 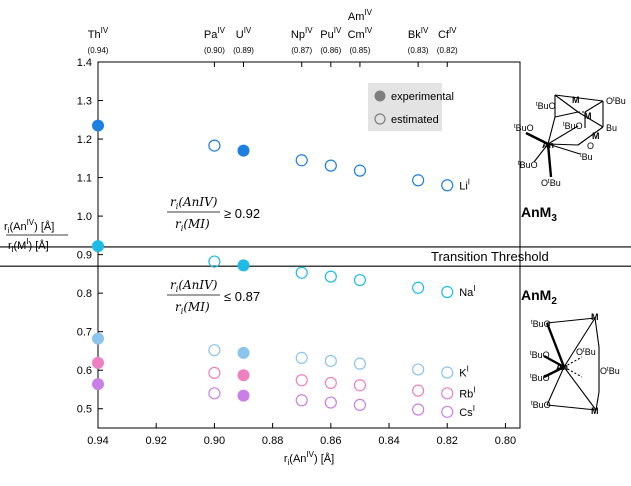 What do you see at coordinates (447, 50) in the screenshot?
I see `element-radius-cf: (0.82)` at bounding box center [447, 50].